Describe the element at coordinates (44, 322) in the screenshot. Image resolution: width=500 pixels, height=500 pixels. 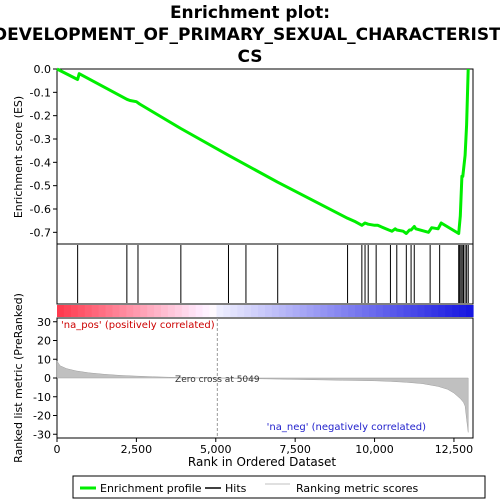
I see `metric-y-tick-label: 30` at that location.